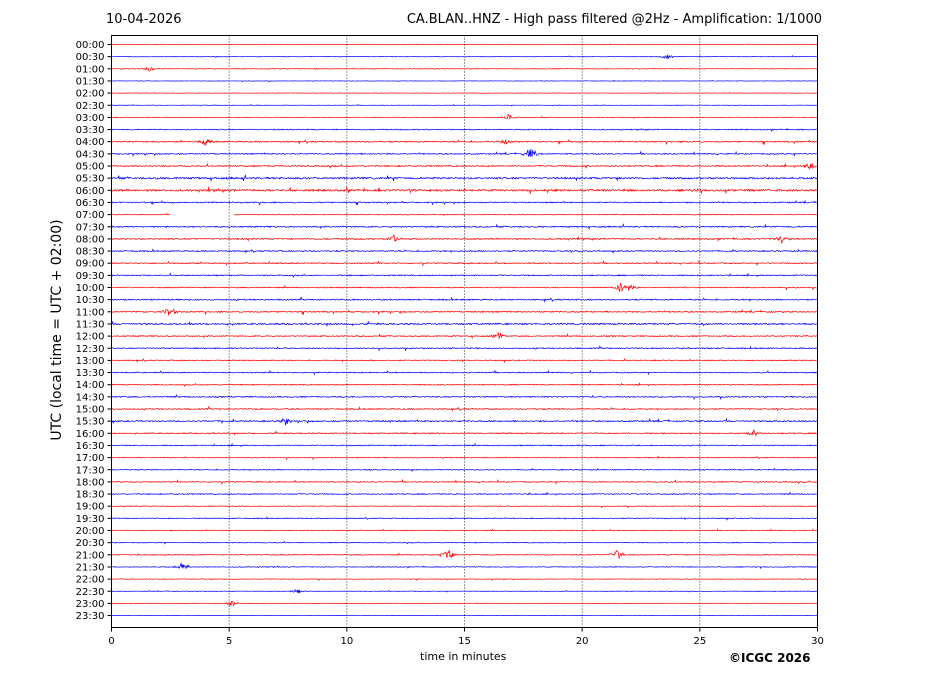  What do you see at coordinates (90, 337) in the screenshot?
I see `y-tick-label-1200: 12:00` at bounding box center [90, 337].